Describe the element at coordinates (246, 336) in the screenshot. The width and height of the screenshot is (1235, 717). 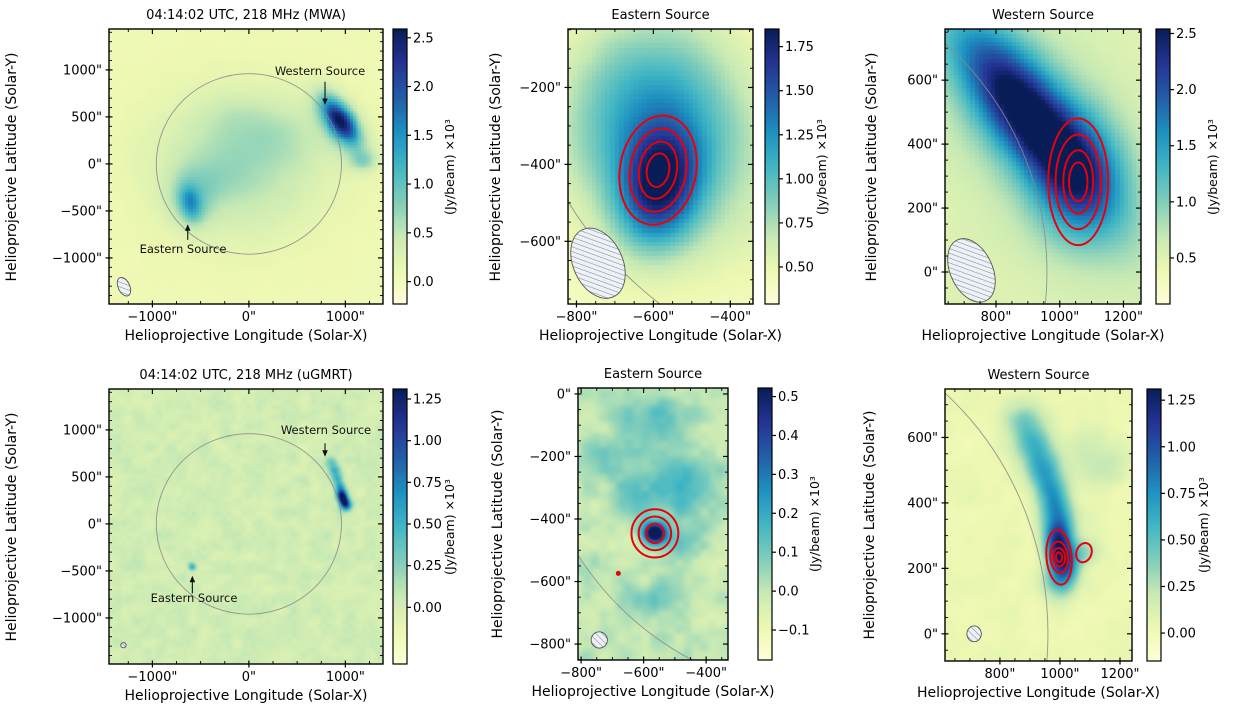
I see `x-axis-label-0: Helioprojective Longitude (Solar-X)` at that location.